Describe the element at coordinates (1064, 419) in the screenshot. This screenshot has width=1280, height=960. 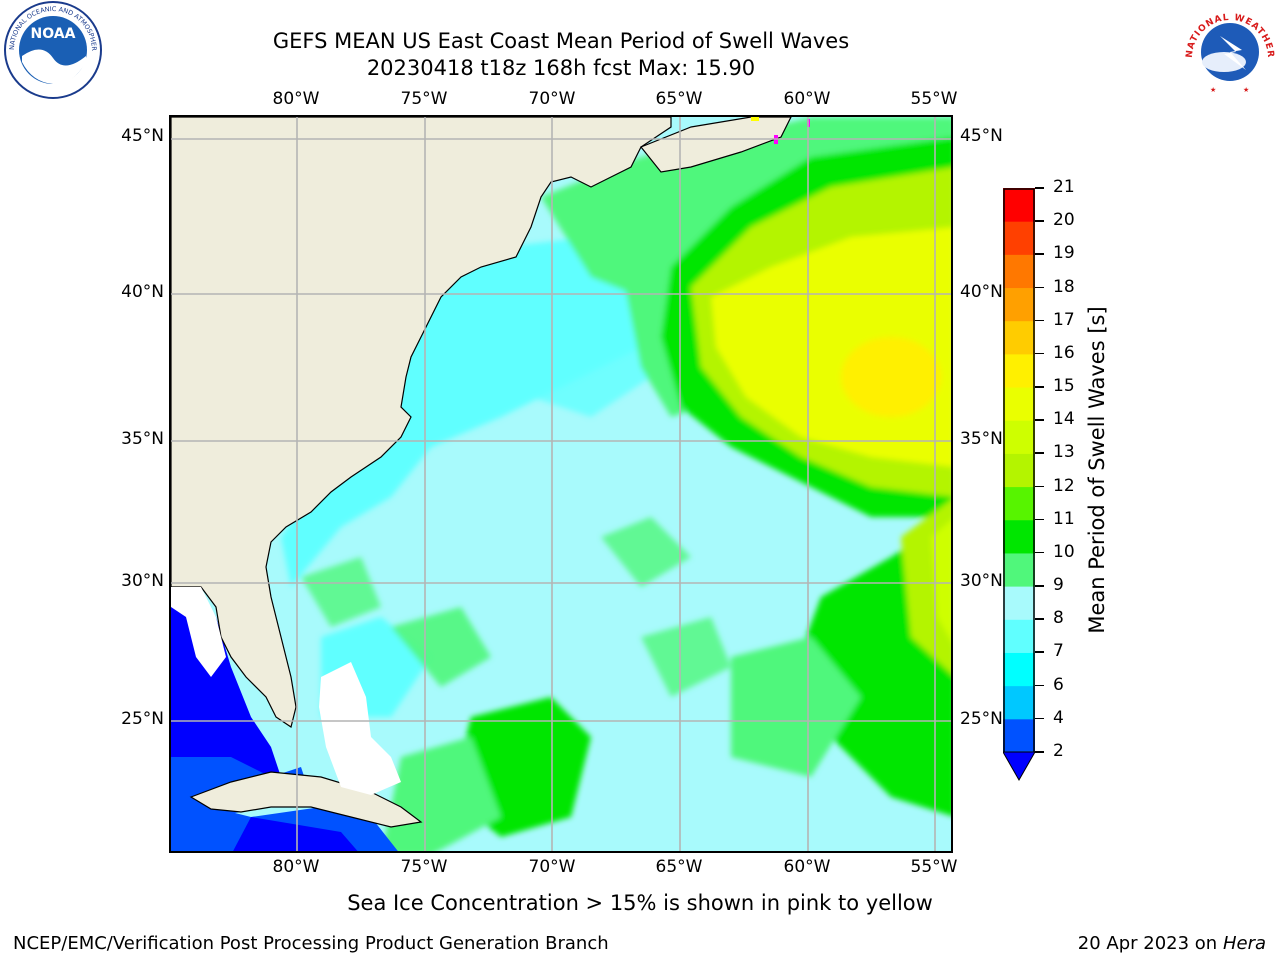
I see `colorbar-tick-label: 14` at that location.